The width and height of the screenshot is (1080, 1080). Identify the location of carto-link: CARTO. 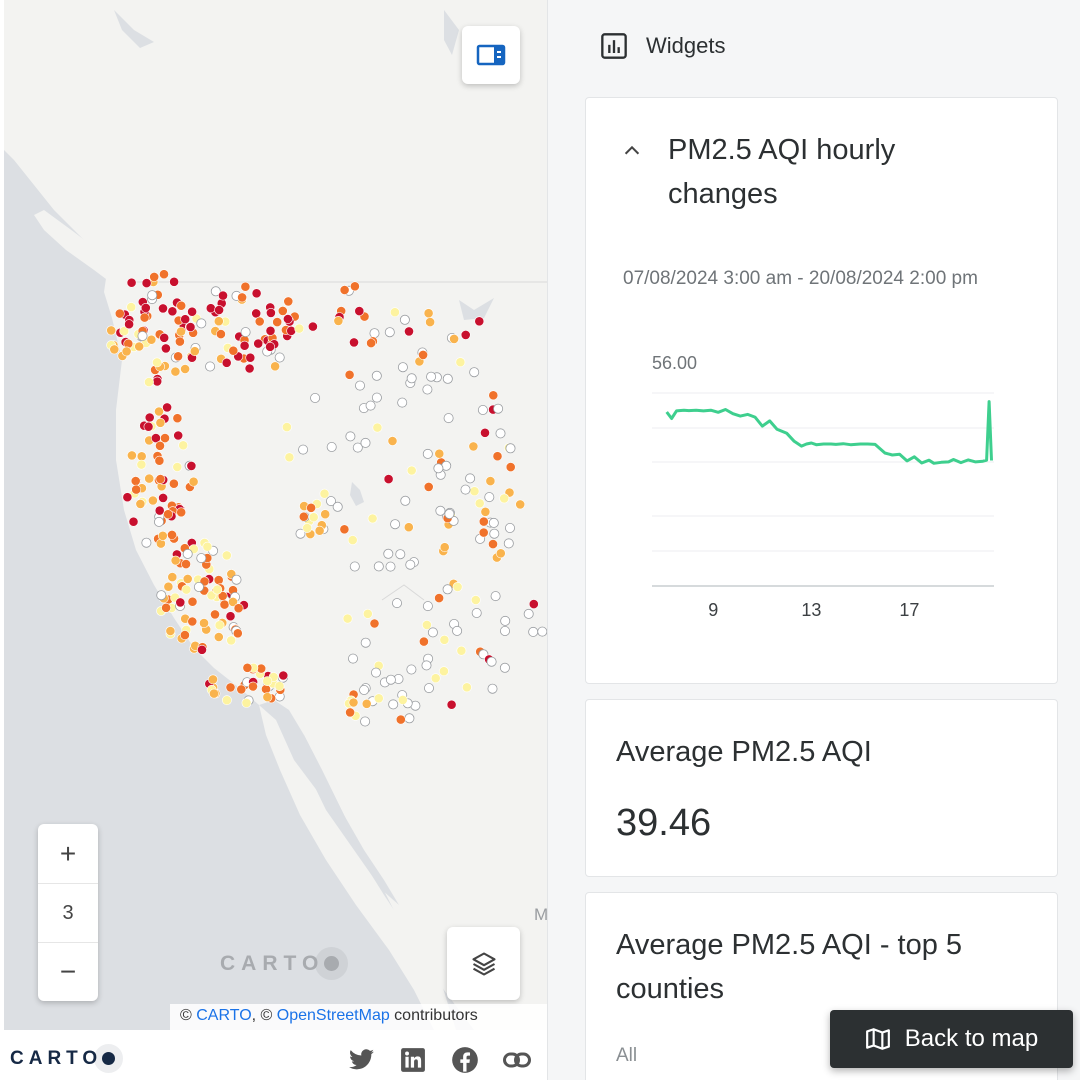
(224, 1015).